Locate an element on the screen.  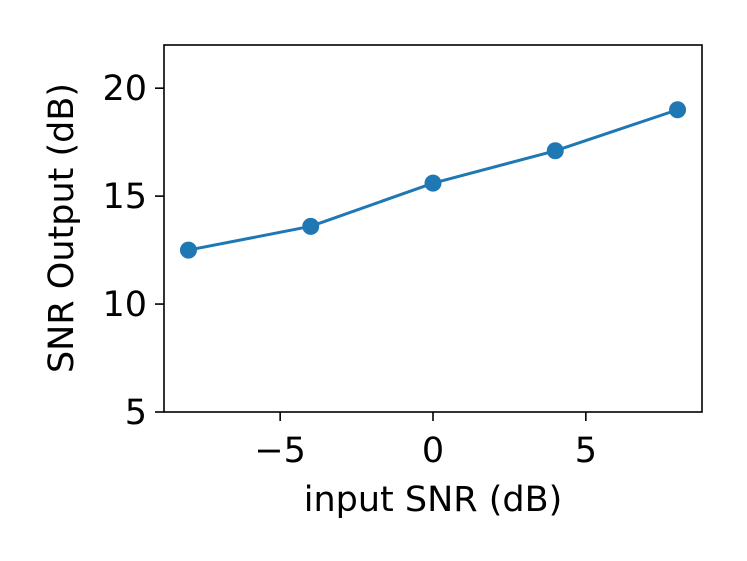
y-tick-label: 20 is located at coordinates (124, 89).